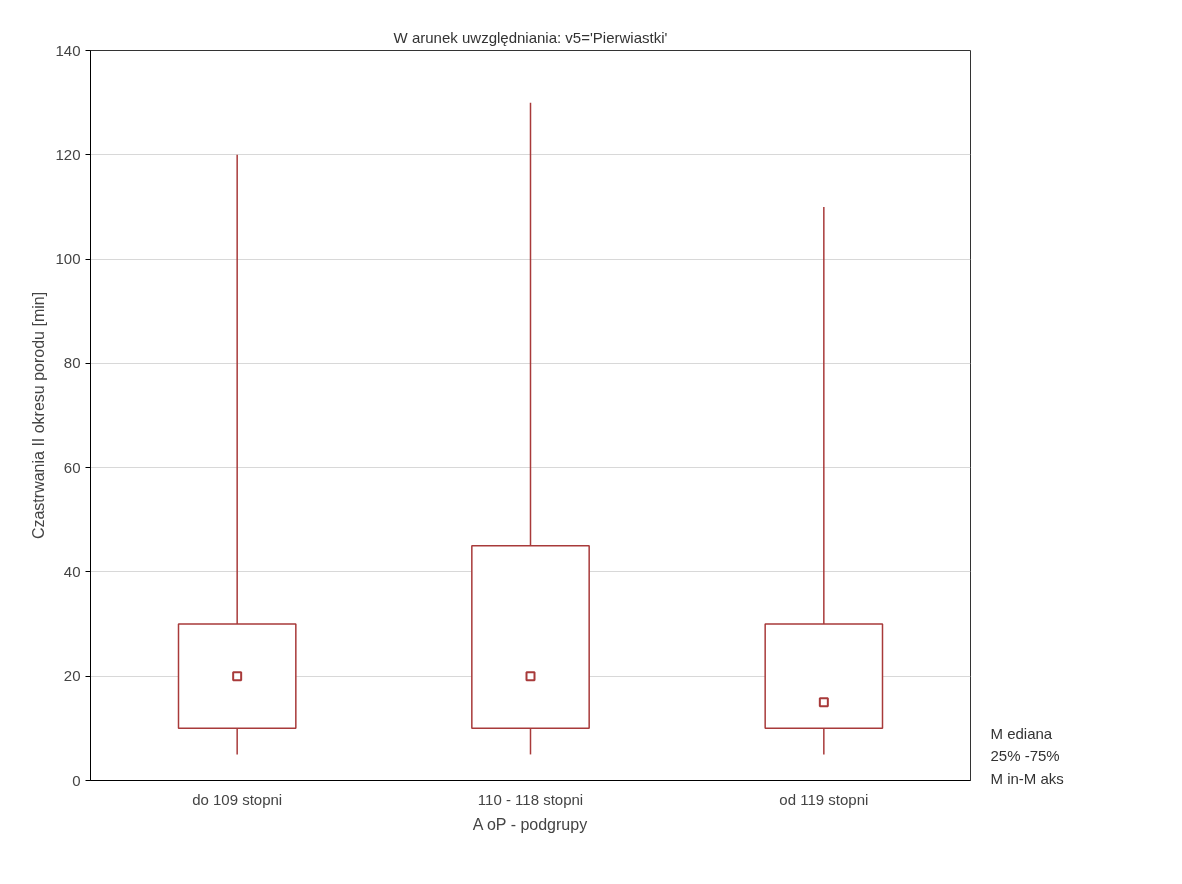 The image size is (1182, 884). Describe the element at coordinates (76, 780) in the screenshot. I see `y-tick-label: 0` at that location.